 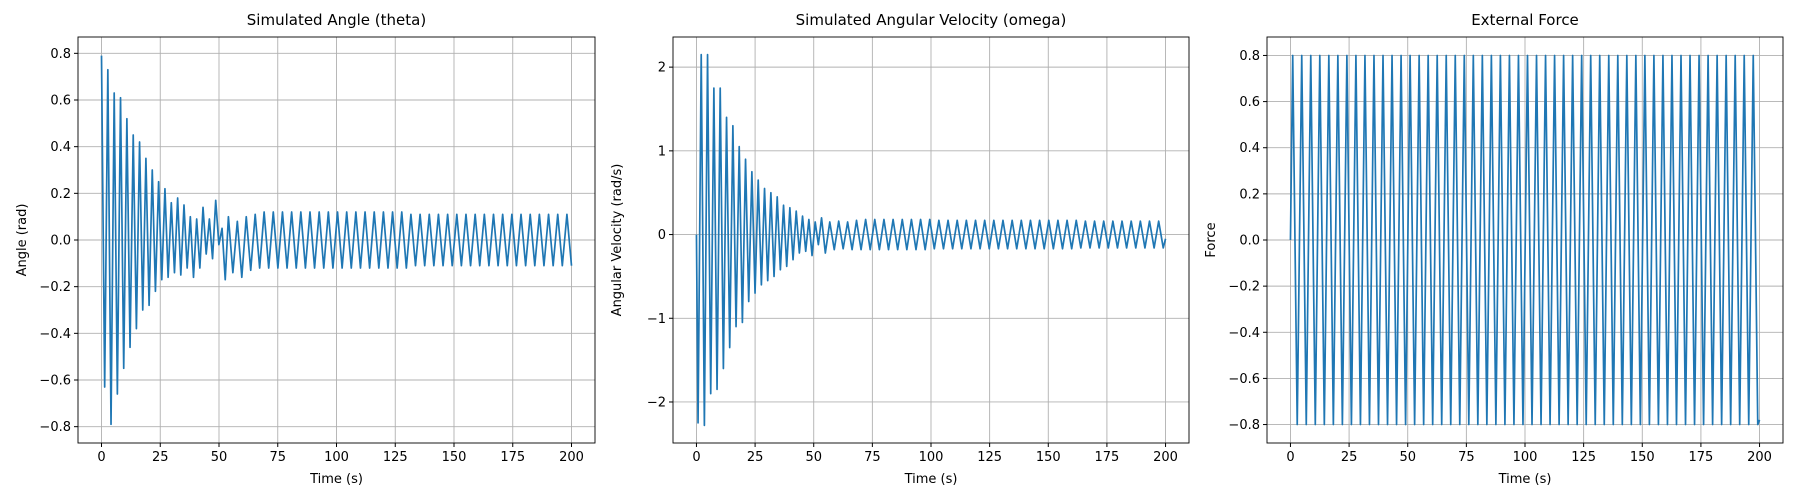 I want to click on y-tick-label: −2, so click(x=656, y=402).